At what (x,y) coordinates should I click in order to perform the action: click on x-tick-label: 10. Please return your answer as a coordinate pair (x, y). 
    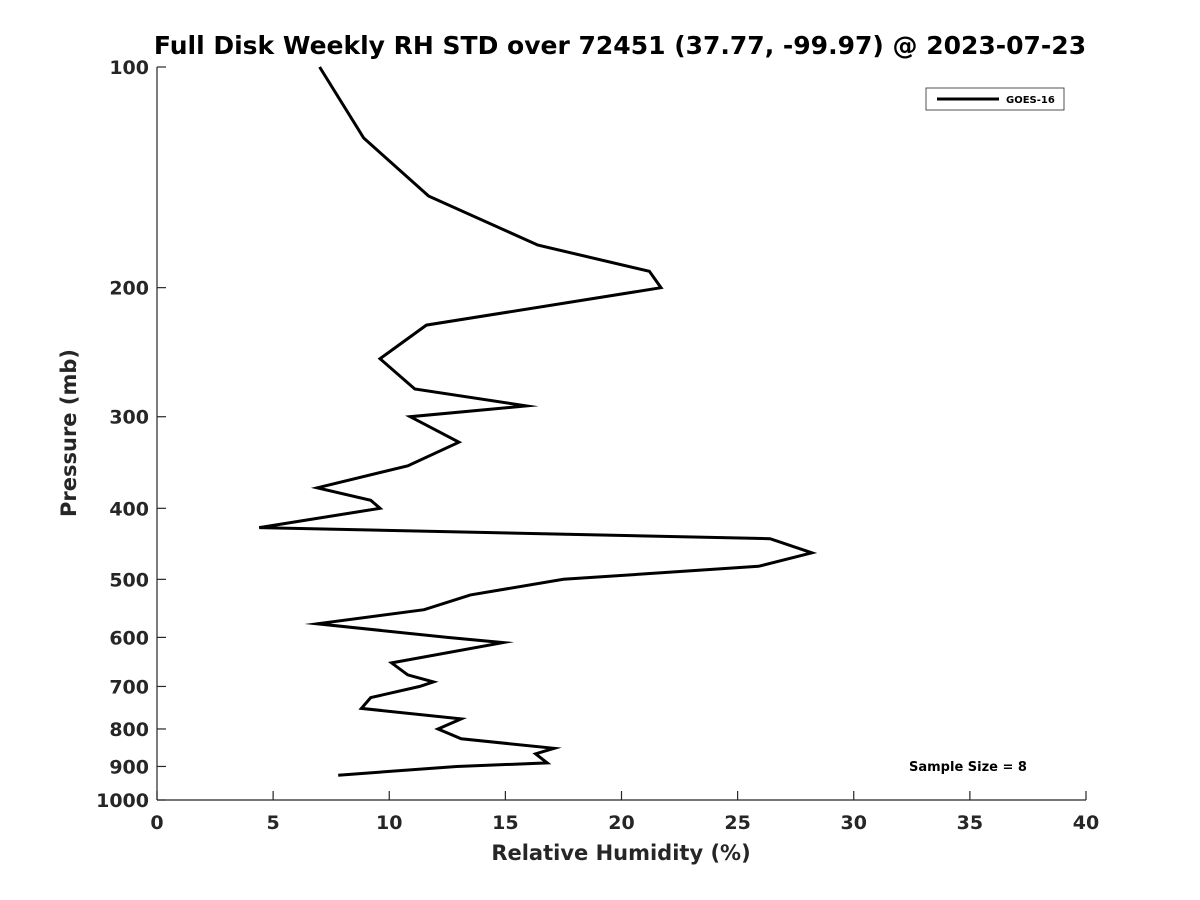
    Looking at the image, I should click on (389, 823).